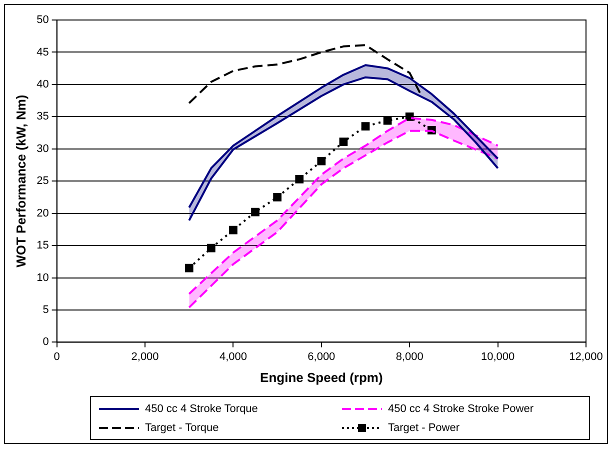  I want to click on y-tick-label: 20, so click(42, 213).